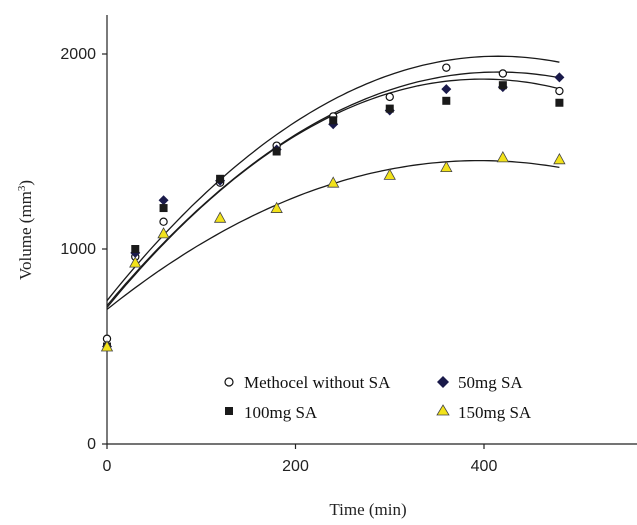  I want to click on x-tick-label-200: 200, so click(295, 466).